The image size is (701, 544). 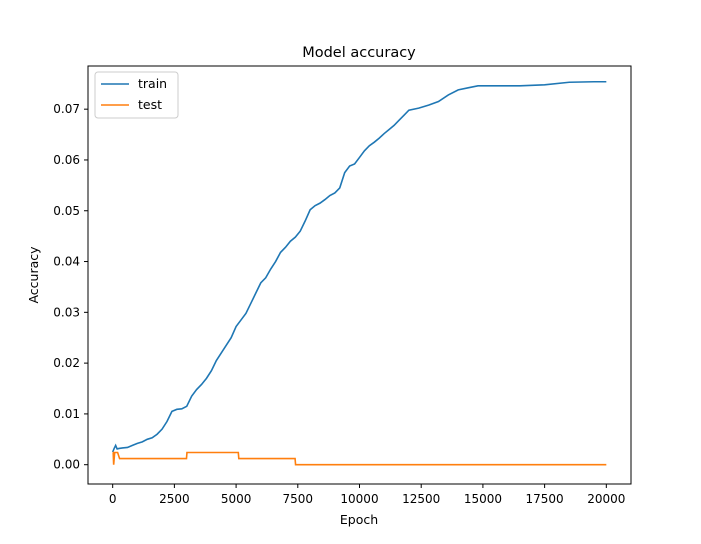 What do you see at coordinates (152, 83) in the screenshot?
I see `legend-label-train: train` at bounding box center [152, 83].